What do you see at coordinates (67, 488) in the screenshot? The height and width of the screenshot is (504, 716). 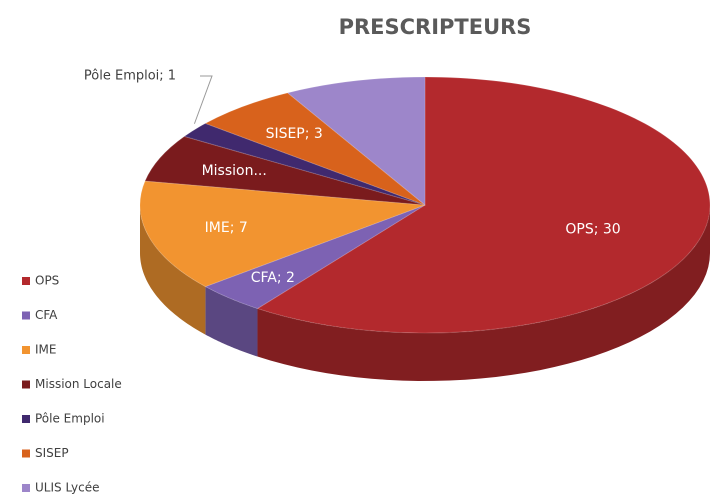 I see `legend-label: ULIS Lycée` at bounding box center [67, 488].